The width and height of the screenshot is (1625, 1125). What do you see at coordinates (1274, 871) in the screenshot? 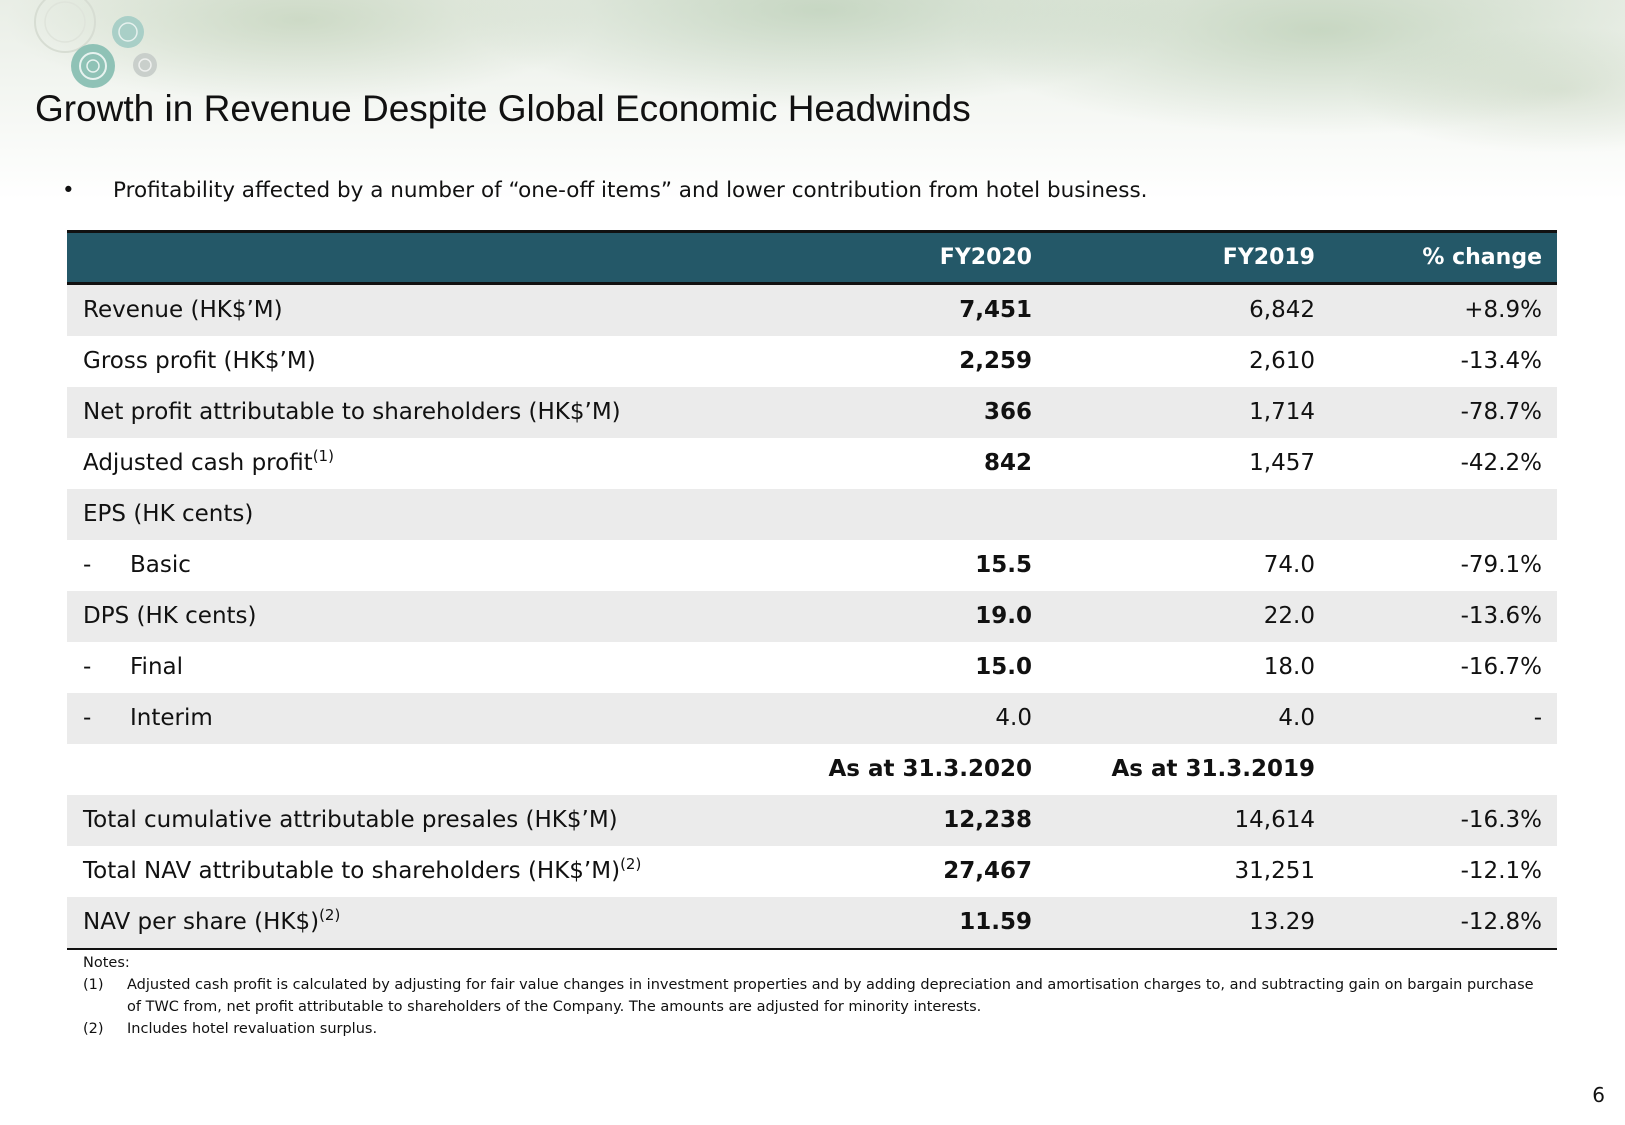
I see `fy2019-value: 31,251` at bounding box center [1274, 871].